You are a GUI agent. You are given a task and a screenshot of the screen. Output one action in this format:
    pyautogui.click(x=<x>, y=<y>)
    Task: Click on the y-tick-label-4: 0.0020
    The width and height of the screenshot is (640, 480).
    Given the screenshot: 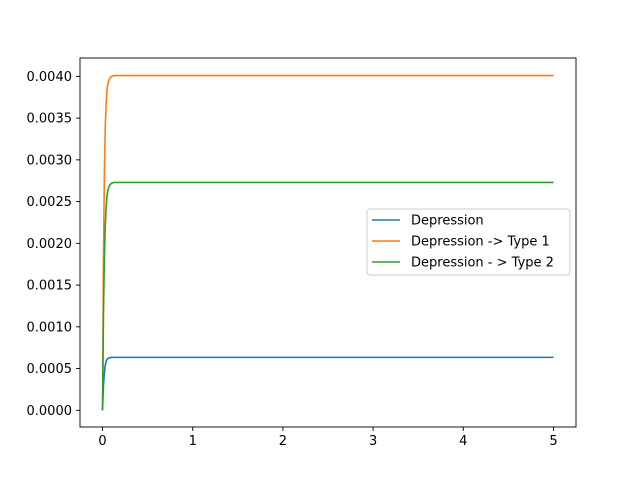 What is the action you would take?
    pyautogui.click(x=50, y=244)
    